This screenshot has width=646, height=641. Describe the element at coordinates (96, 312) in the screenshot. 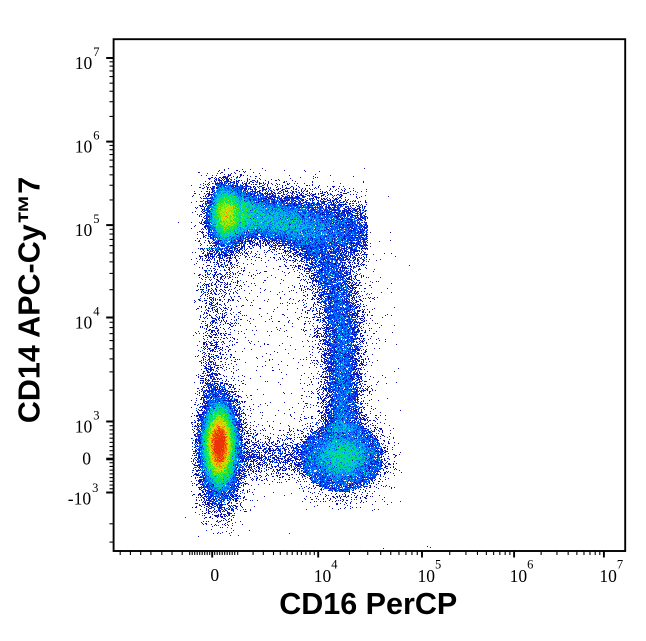

I see `svg-text: 4` at that location.